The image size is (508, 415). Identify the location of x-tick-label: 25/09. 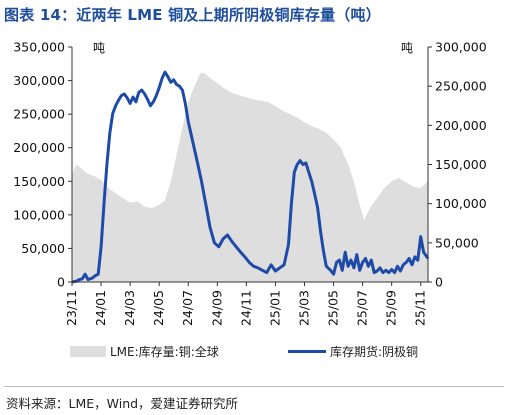
(391, 308).